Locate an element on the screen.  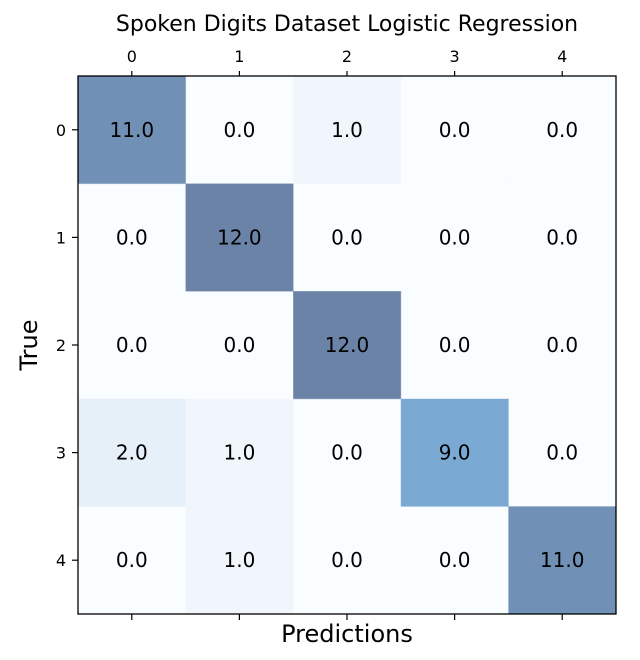
y-tick-label: 1 is located at coordinates (61, 237).